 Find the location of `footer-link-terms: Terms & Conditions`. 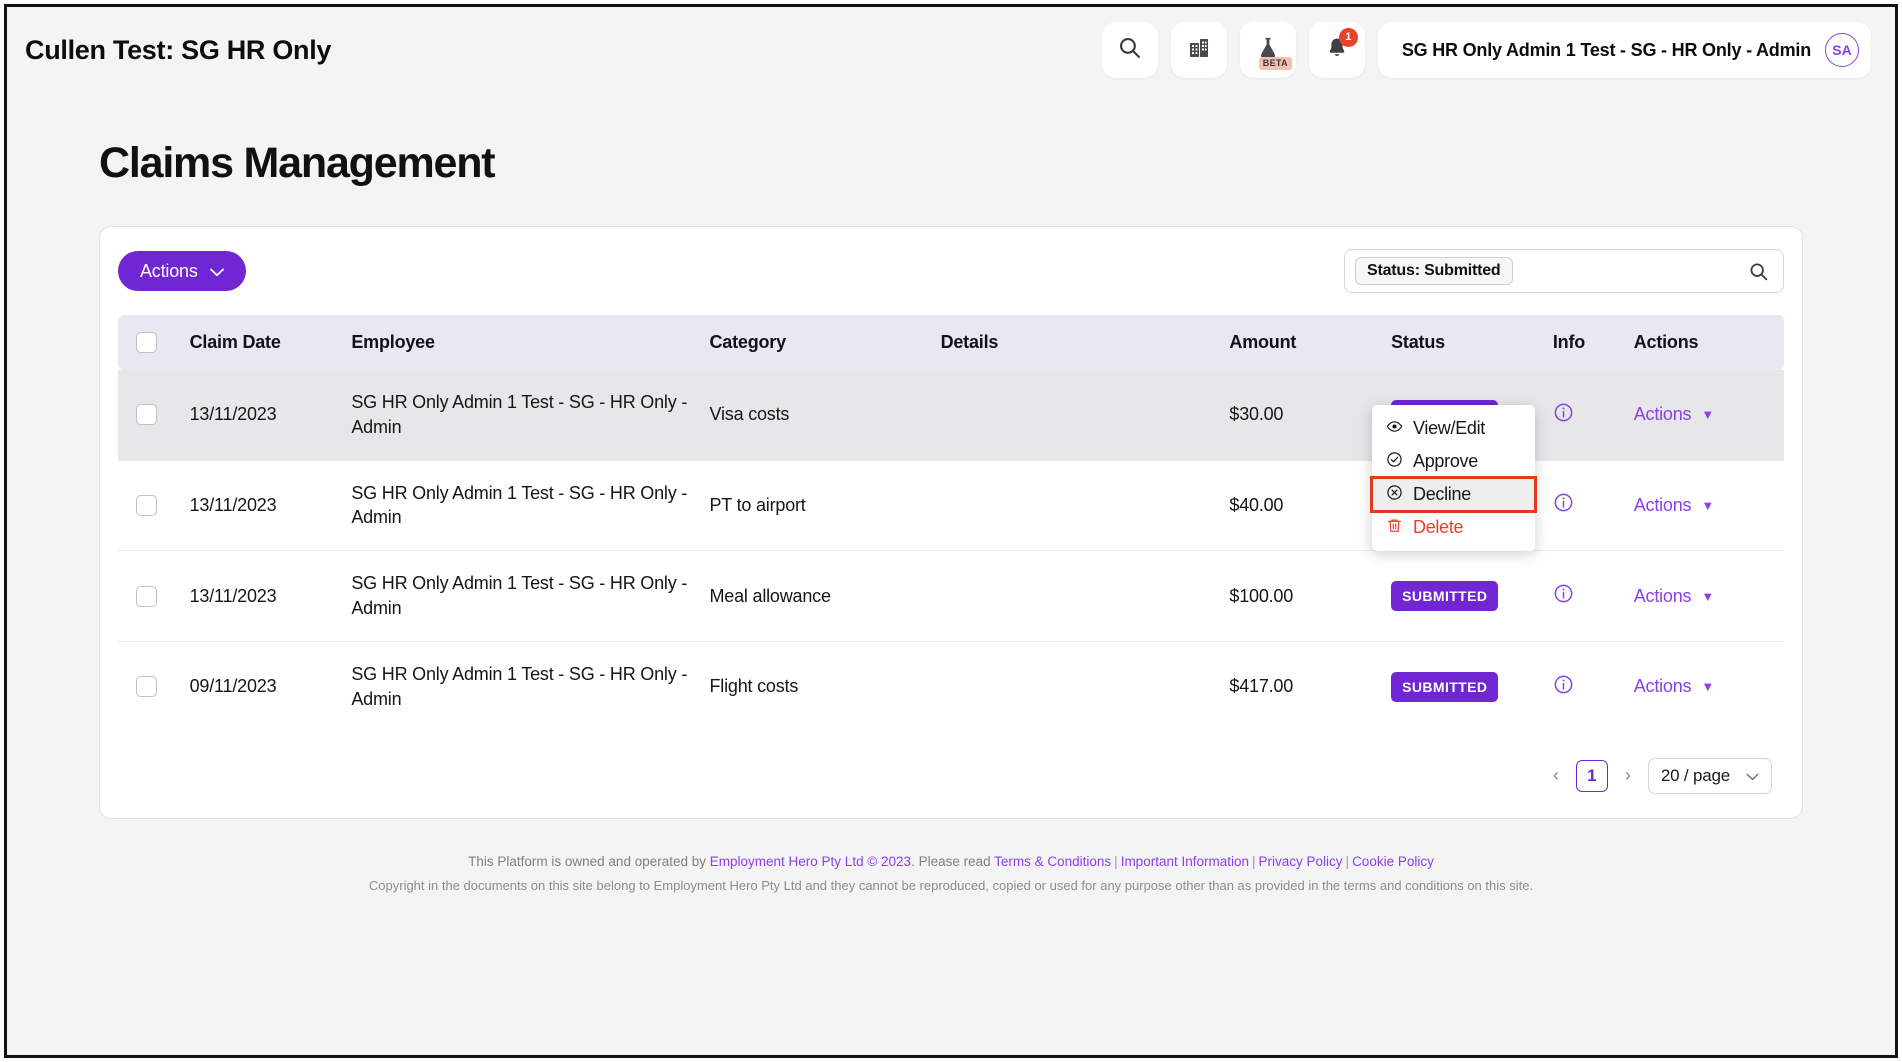

footer-link-terms: Terms & Conditions is located at coordinates (1053, 861).